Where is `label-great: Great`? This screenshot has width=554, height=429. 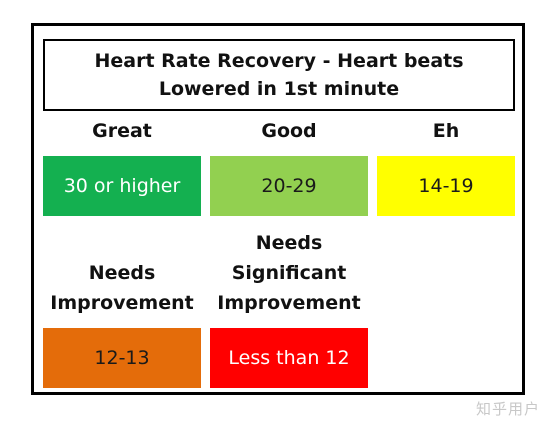 label-great: Great is located at coordinates (122, 131).